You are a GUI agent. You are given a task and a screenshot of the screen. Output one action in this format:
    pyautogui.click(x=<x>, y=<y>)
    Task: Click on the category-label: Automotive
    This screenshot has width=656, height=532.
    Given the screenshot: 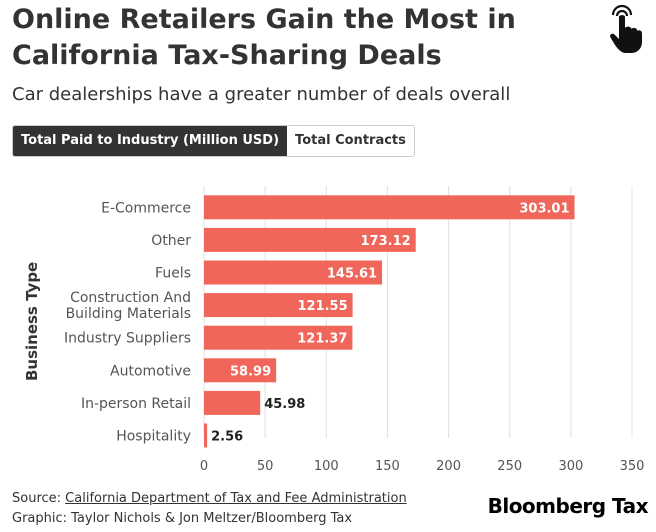 What is the action you would take?
    pyautogui.click(x=150, y=371)
    